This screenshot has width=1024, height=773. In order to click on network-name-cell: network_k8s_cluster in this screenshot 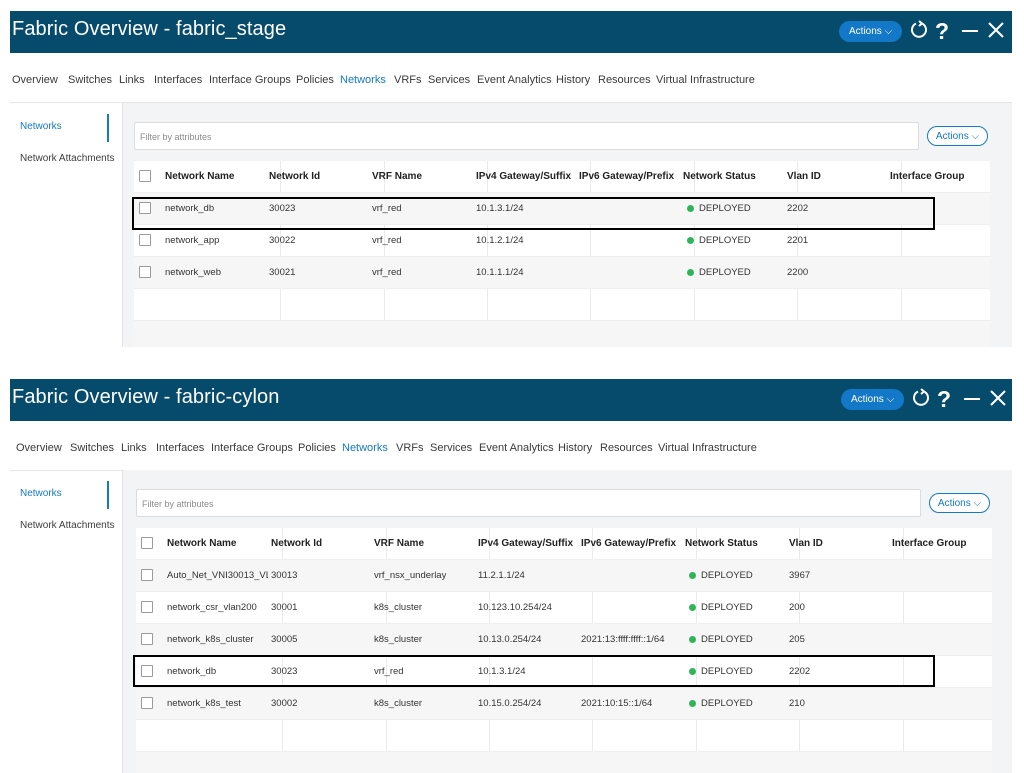, I will do `click(210, 639)`.